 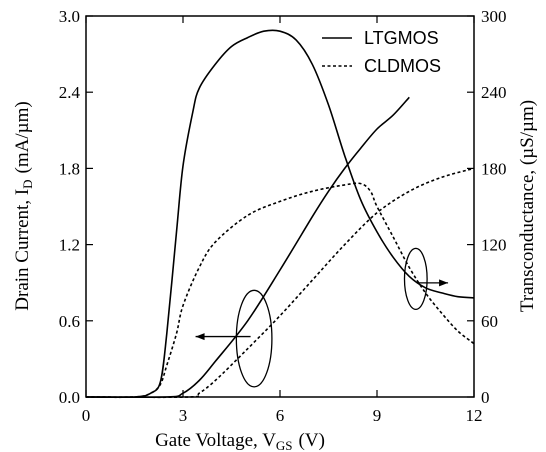 I want to click on x-tick-label-3: 9, so click(x=377, y=415).